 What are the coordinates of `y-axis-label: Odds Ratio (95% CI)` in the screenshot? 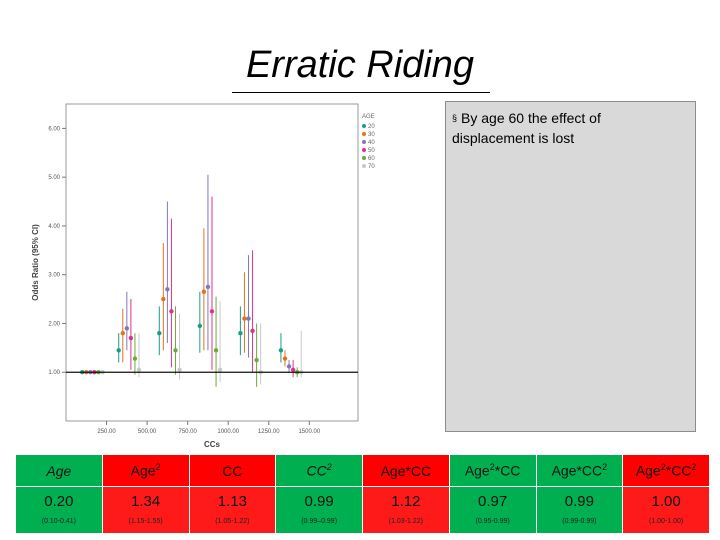 It's located at (35, 262).